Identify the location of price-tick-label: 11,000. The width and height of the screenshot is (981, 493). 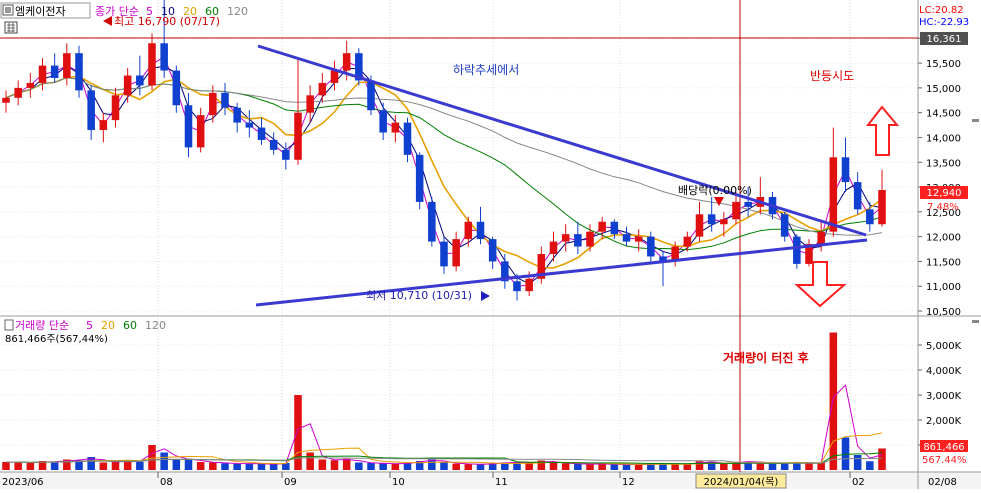
(943, 287).